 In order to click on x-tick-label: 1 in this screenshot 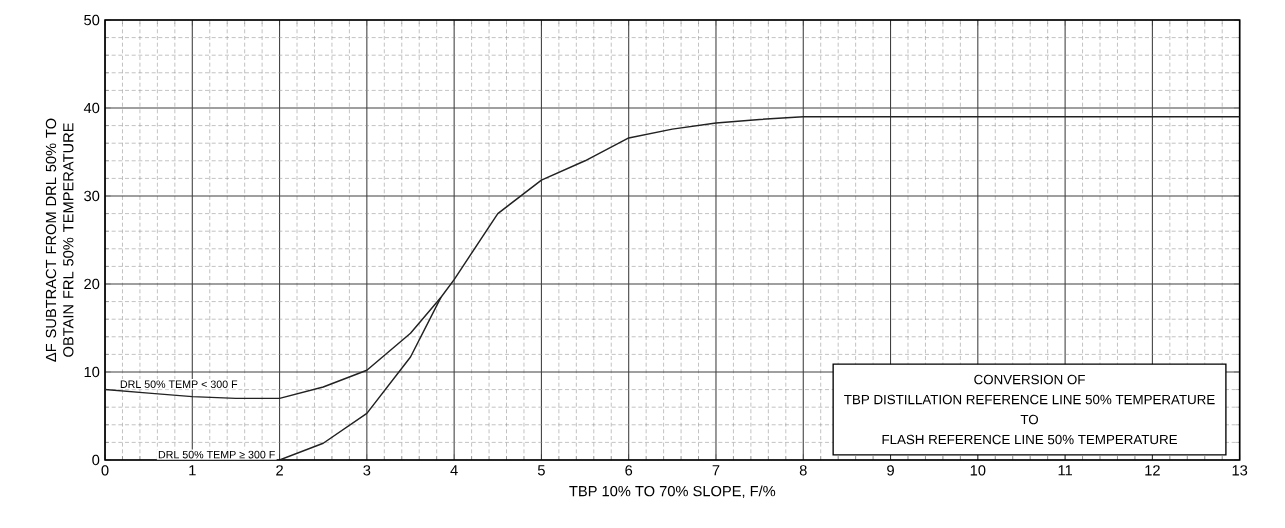, I will do `click(192, 470)`.